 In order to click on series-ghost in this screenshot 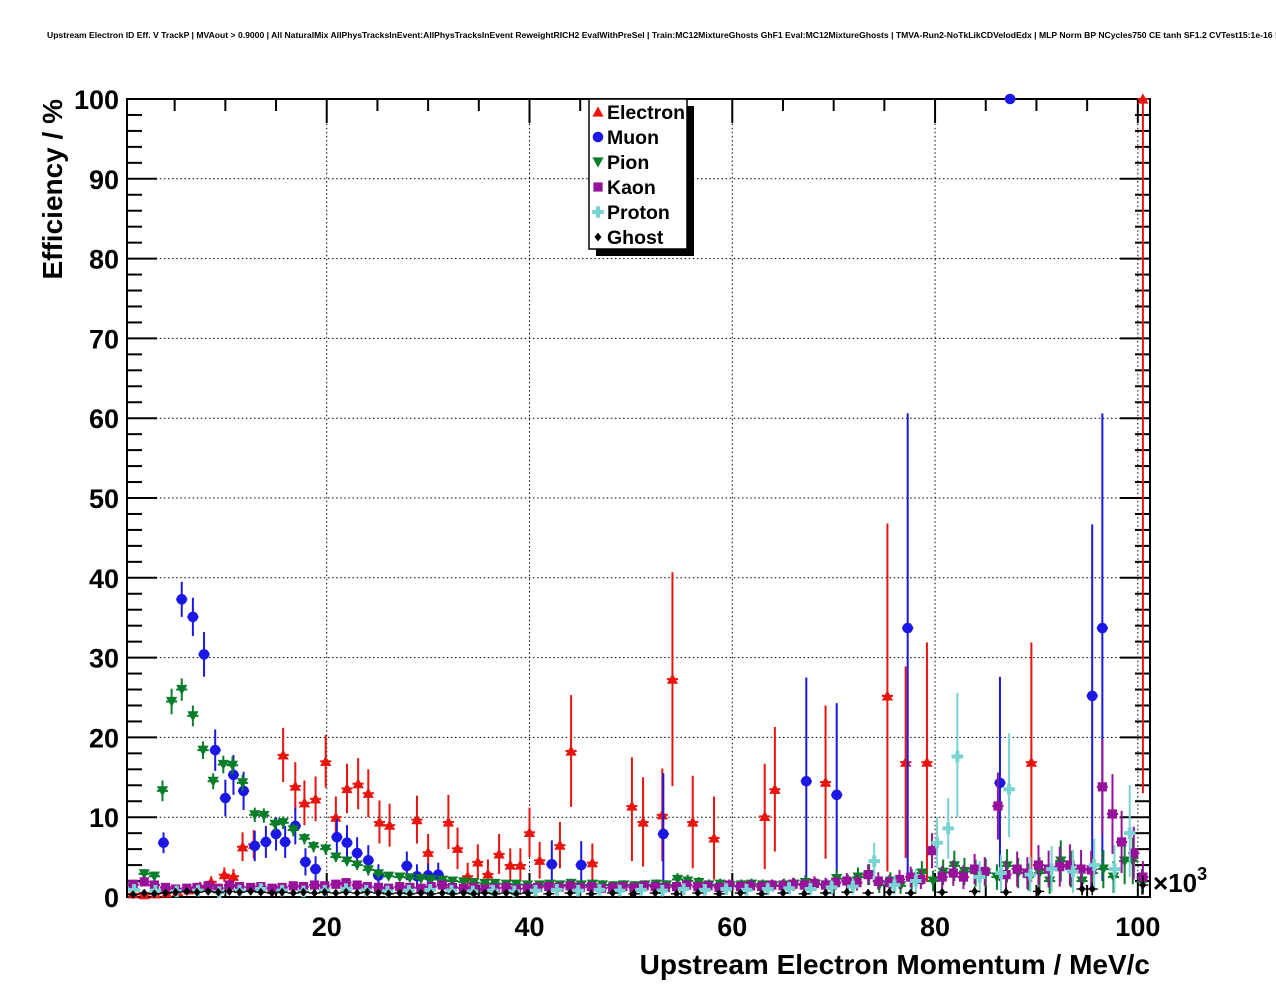, I will do `click(638, 887)`.